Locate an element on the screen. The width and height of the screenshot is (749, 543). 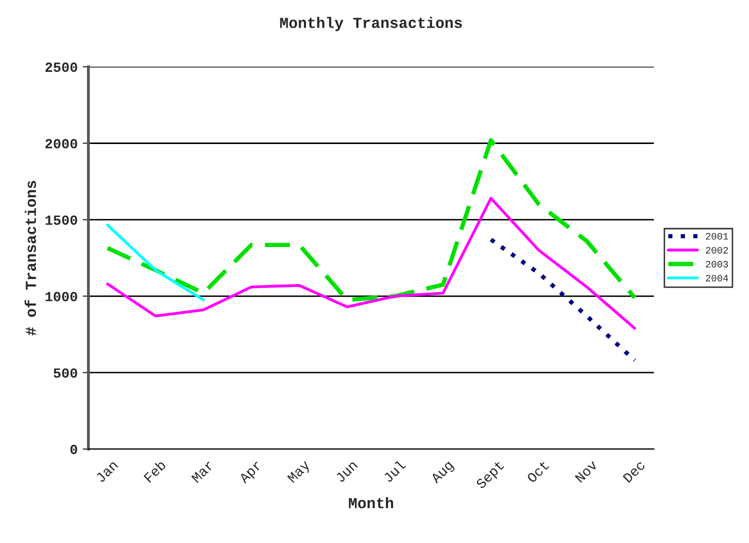
x-tick-label: Jun is located at coordinates (346, 471).